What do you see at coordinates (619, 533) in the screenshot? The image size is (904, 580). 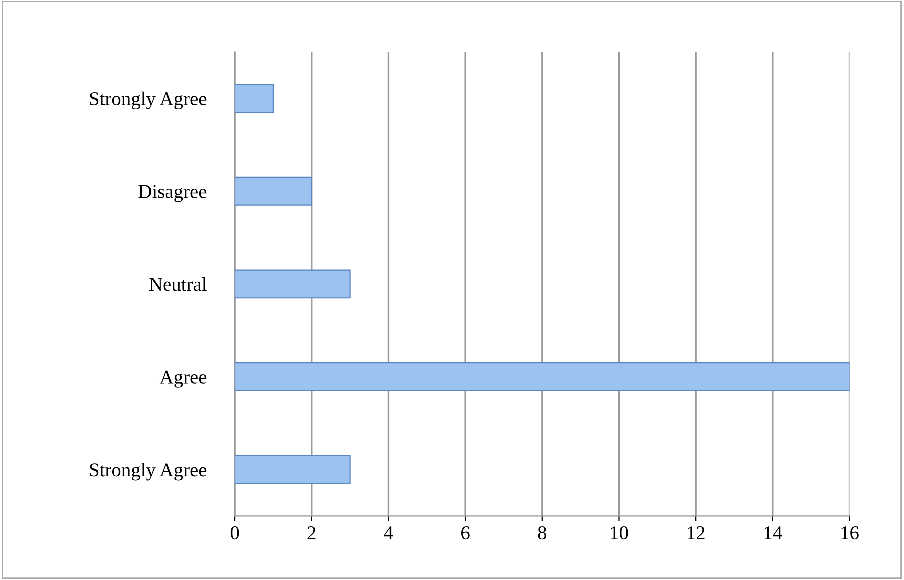 I see `x-tick-label: 10` at bounding box center [619, 533].